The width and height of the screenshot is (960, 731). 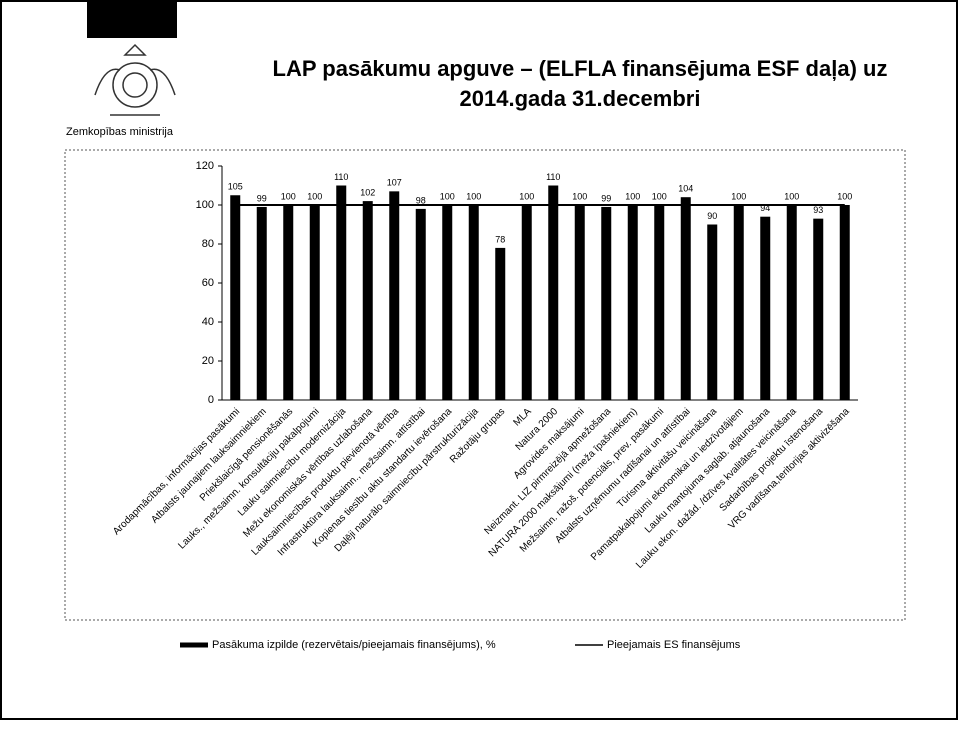 What do you see at coordinates (674, 645) in the screenshot?
I see `legend-label: Pieejamais ES finansējums` at bounding box center [674, 645].